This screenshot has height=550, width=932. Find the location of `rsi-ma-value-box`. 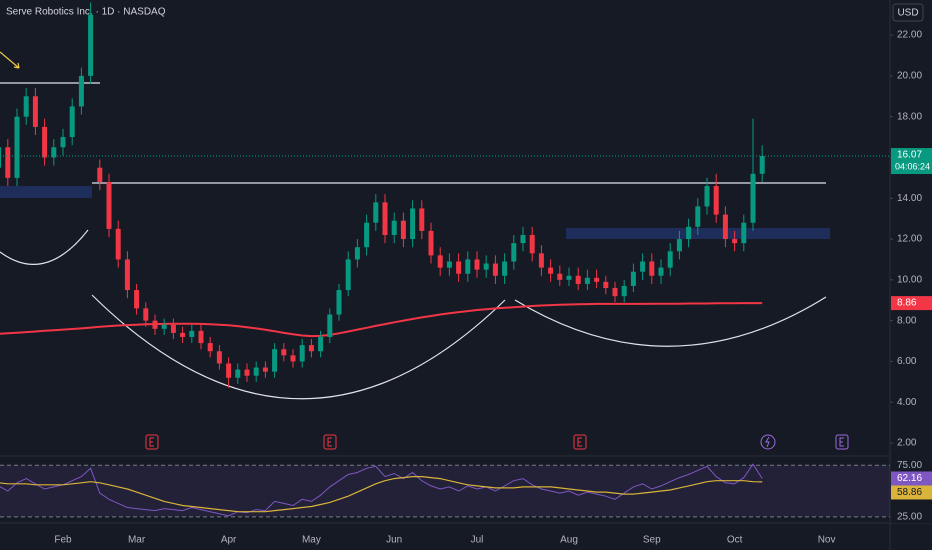

rsi-ma-value-box is located at coordinates (911, 492).